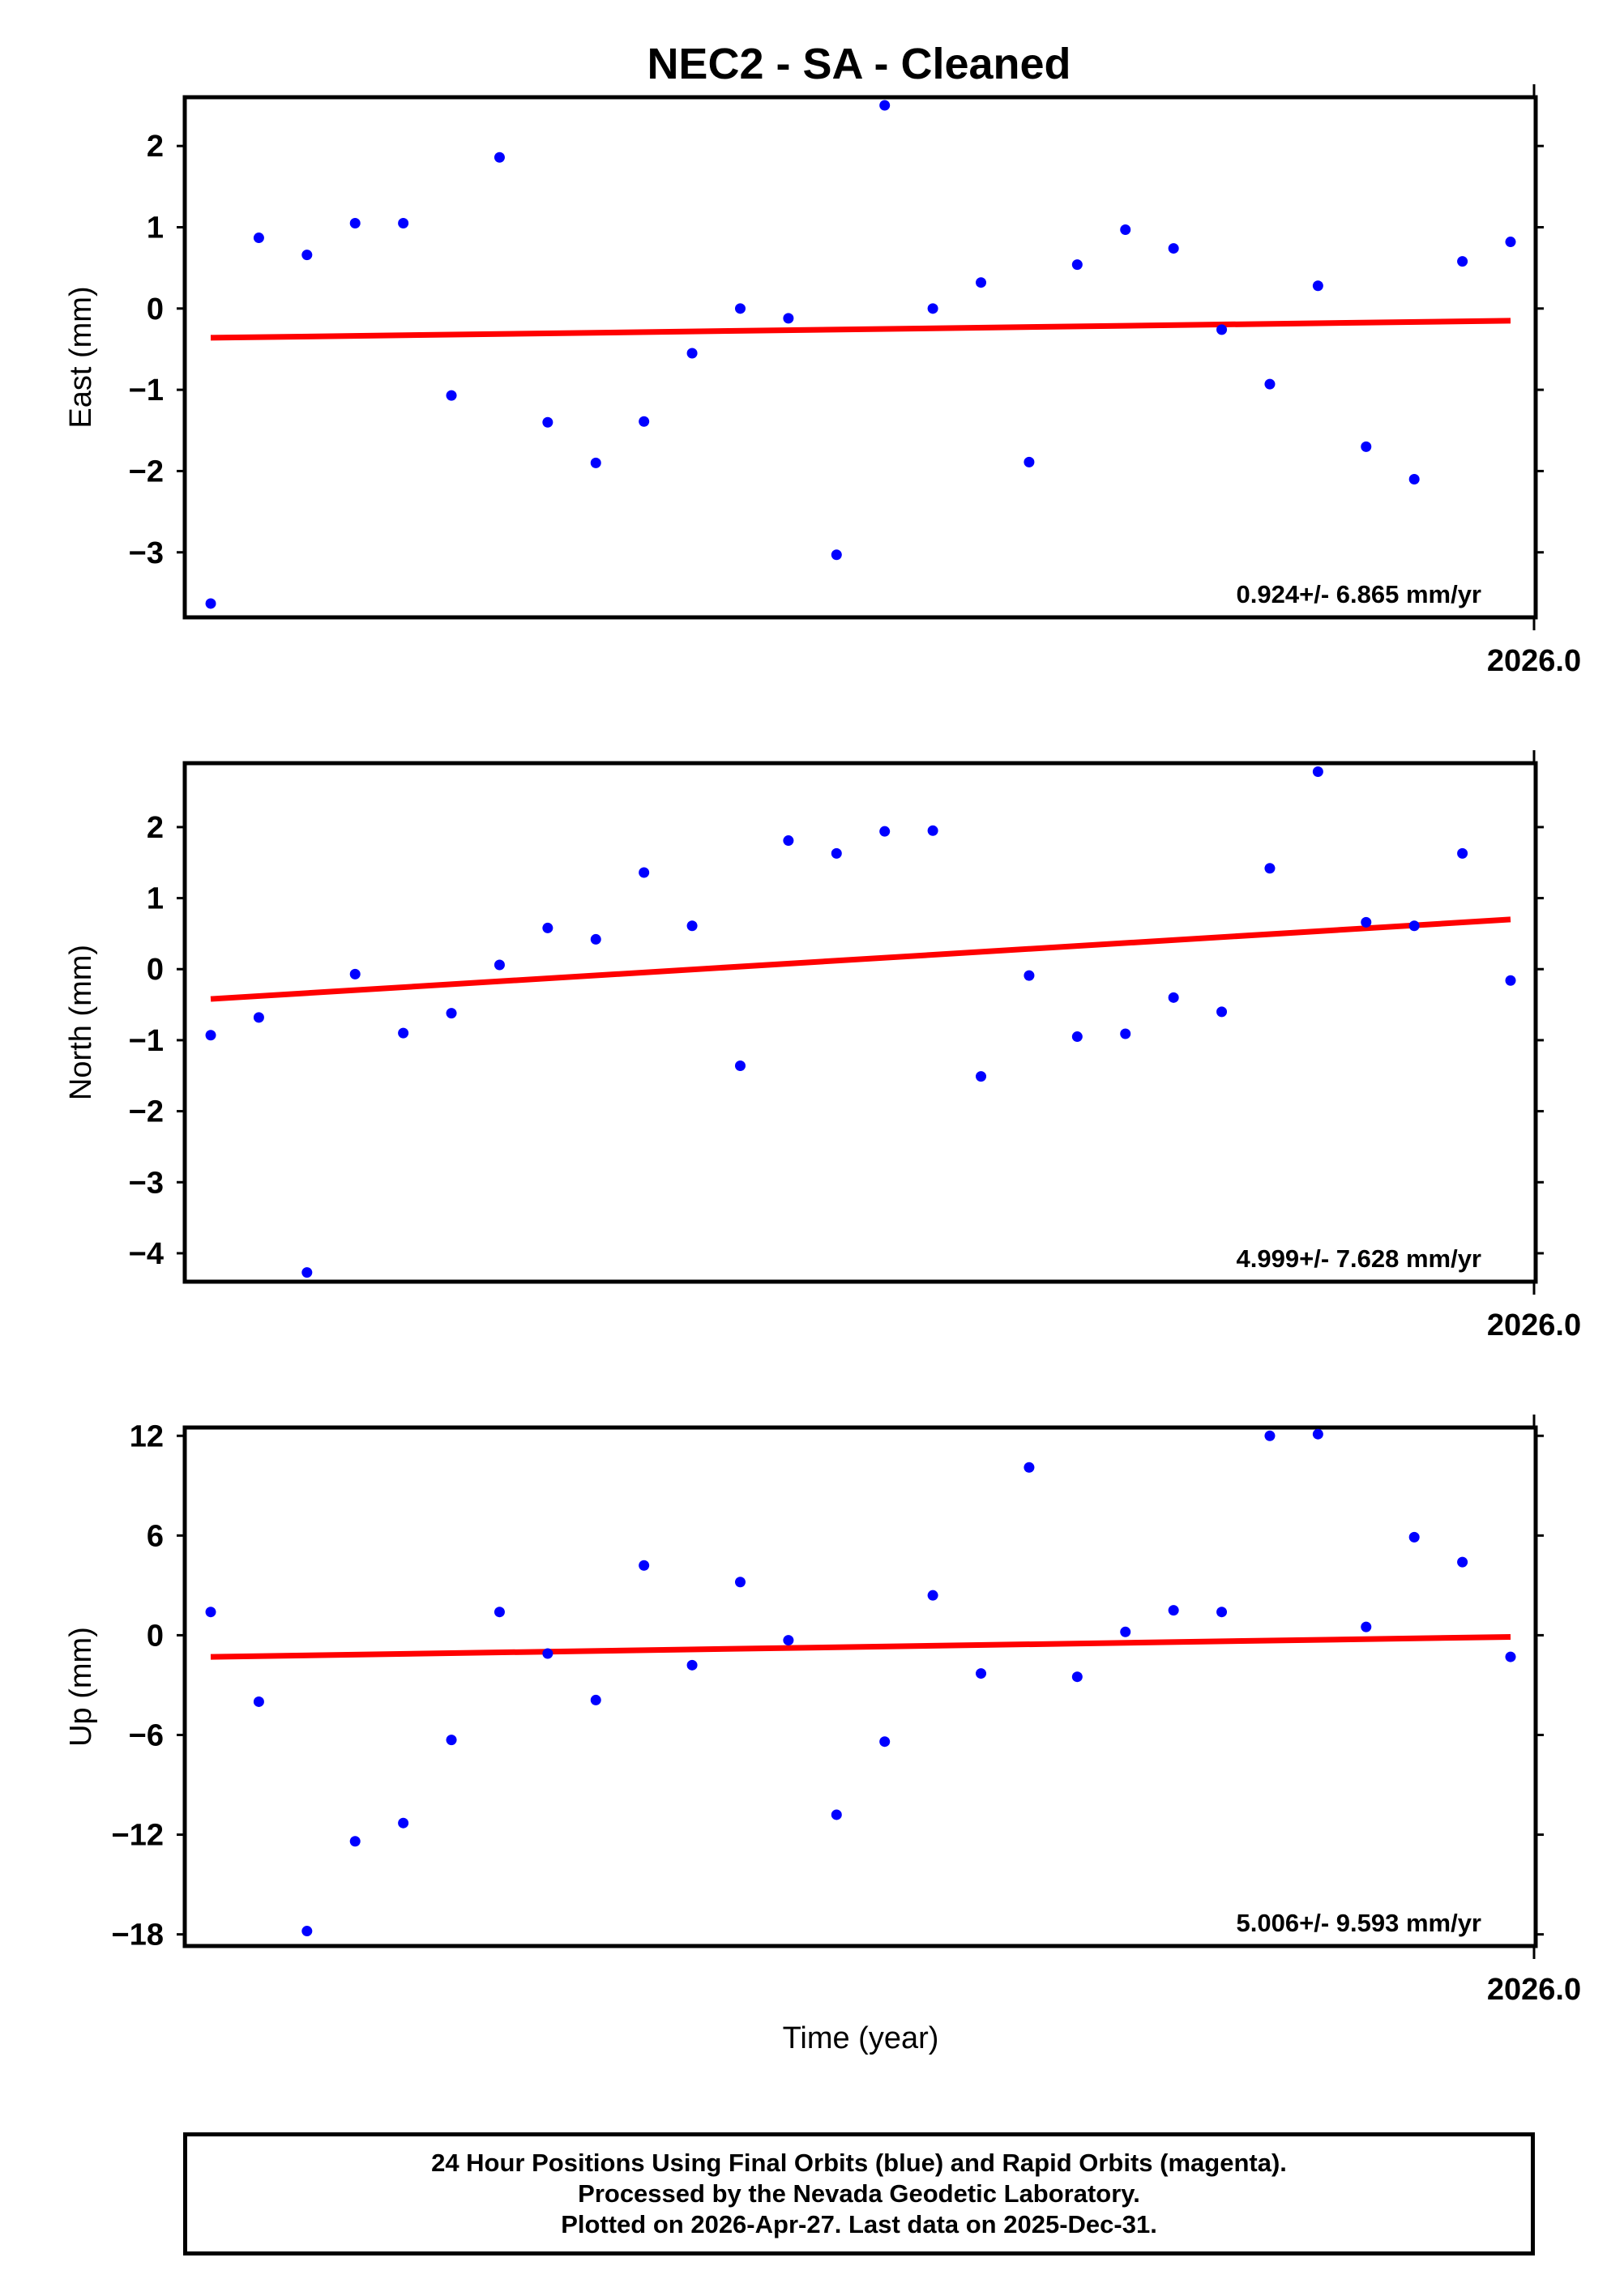  Describe the element at coordinates (81, 1687) in the screenshot. I see `up-ylabel: Up (mm)` at that location.